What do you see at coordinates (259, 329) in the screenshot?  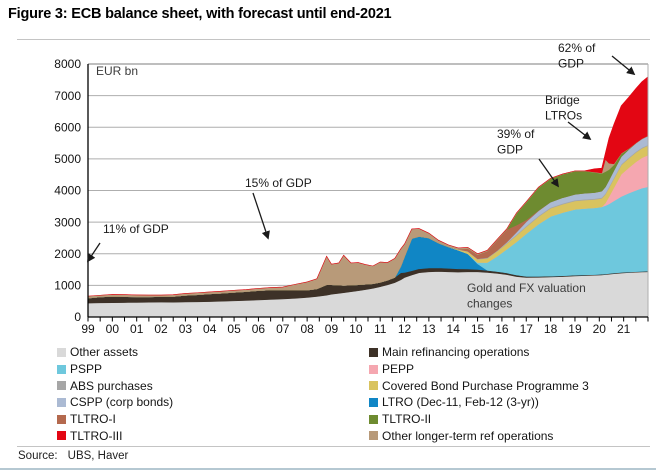 I see `x-axis-label-06: 06` at bounding box center [259, 329].